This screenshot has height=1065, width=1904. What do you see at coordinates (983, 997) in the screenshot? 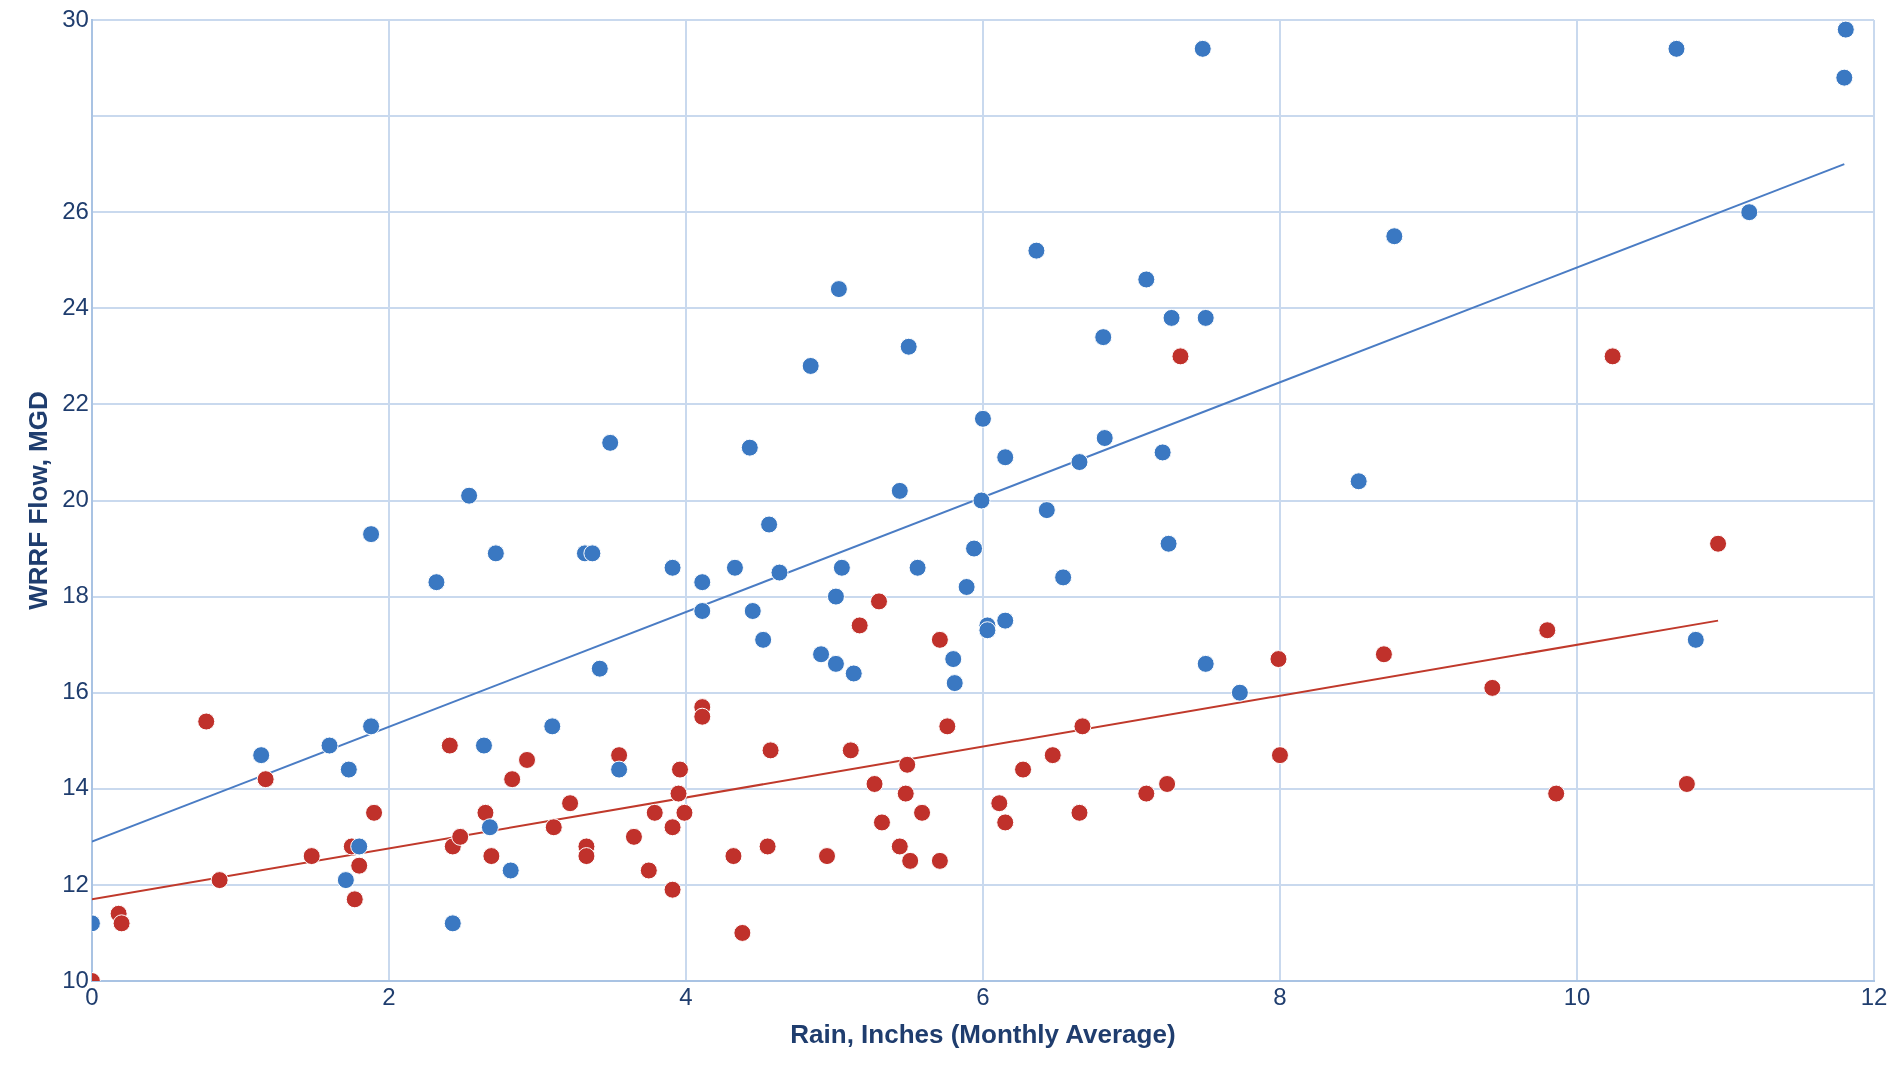
I see `x-tick-label: 6` at bounding box center [983, 997].